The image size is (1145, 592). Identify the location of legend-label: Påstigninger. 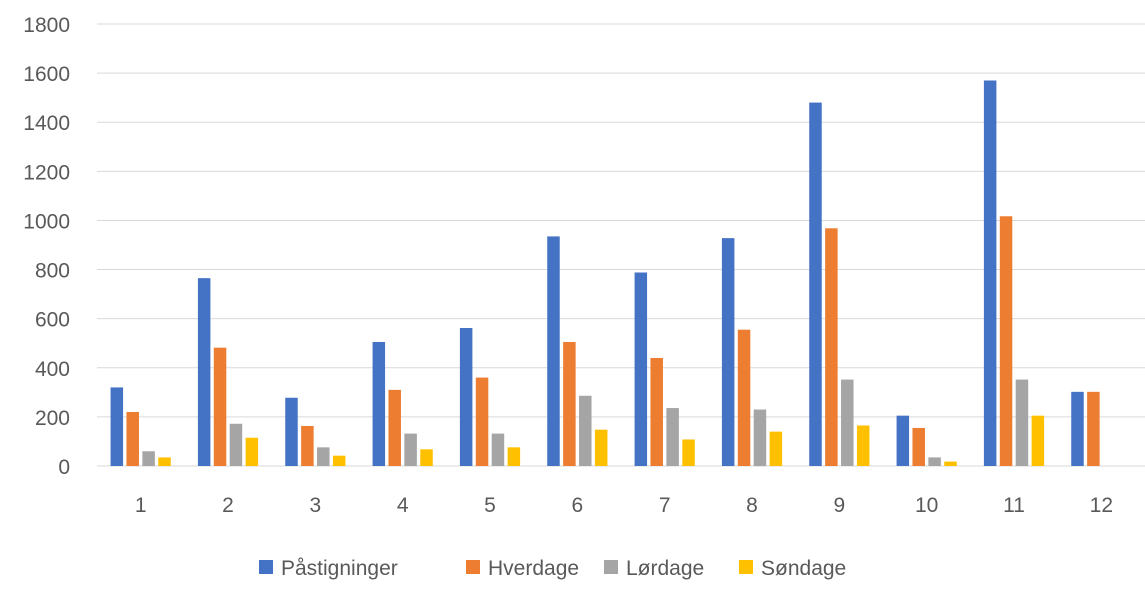
(339, 568).